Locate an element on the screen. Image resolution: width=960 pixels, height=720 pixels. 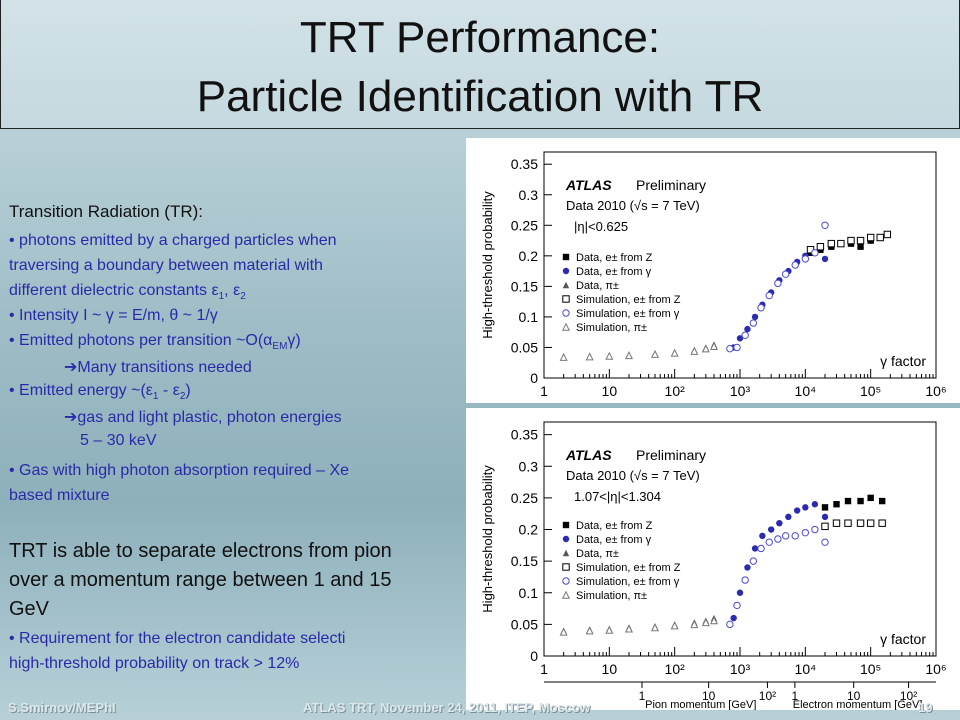
x-tick-label: 10 is located at coordinates (610, 391).